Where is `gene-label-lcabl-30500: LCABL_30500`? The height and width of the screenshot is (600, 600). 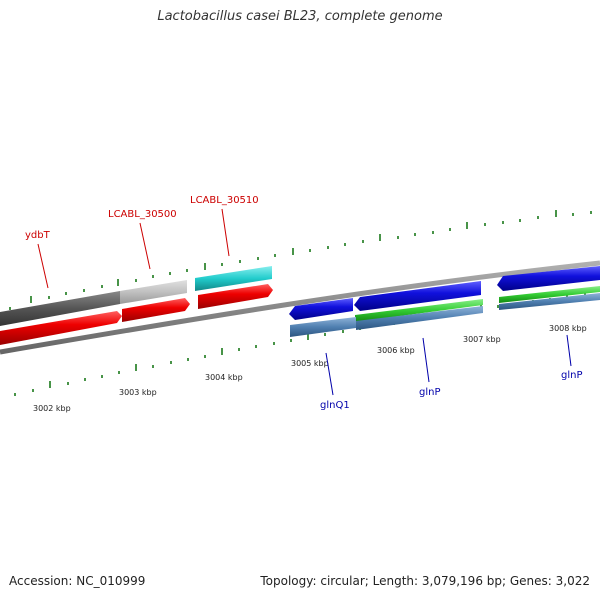 gene-label-lcabl-30500: LCABL_30500 is located at coordinates (142, 214).